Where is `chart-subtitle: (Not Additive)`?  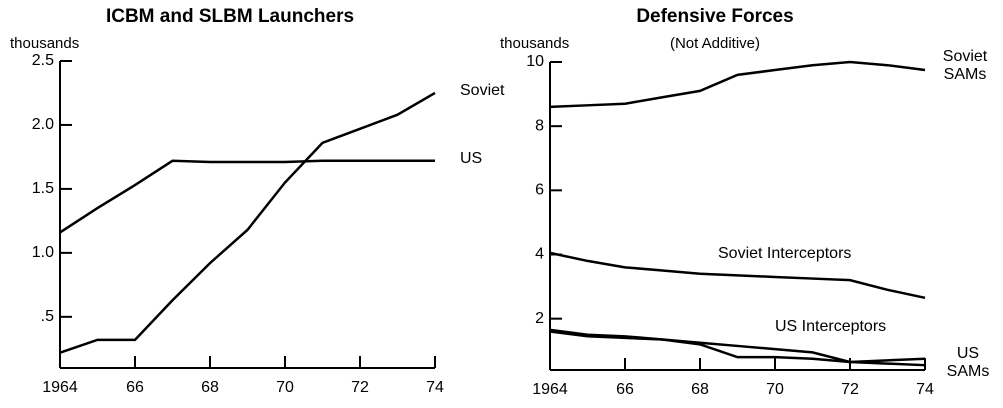
chart-subtitle: (Not Additive) is located at coordinates (715, 43).